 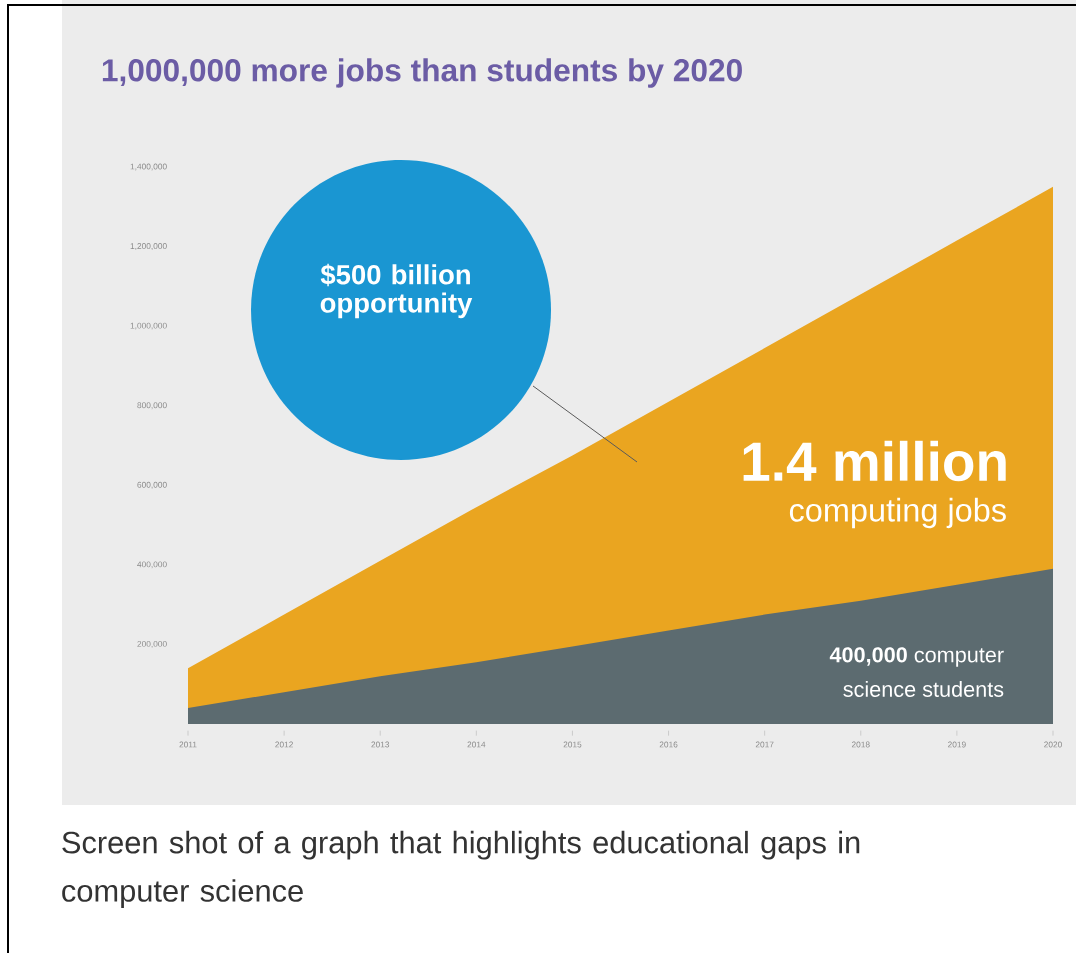 What do you see at coordinates (188, 744) in the screenshot?
I see `x-tick-label: 2011` at bounding box center [188, 744].